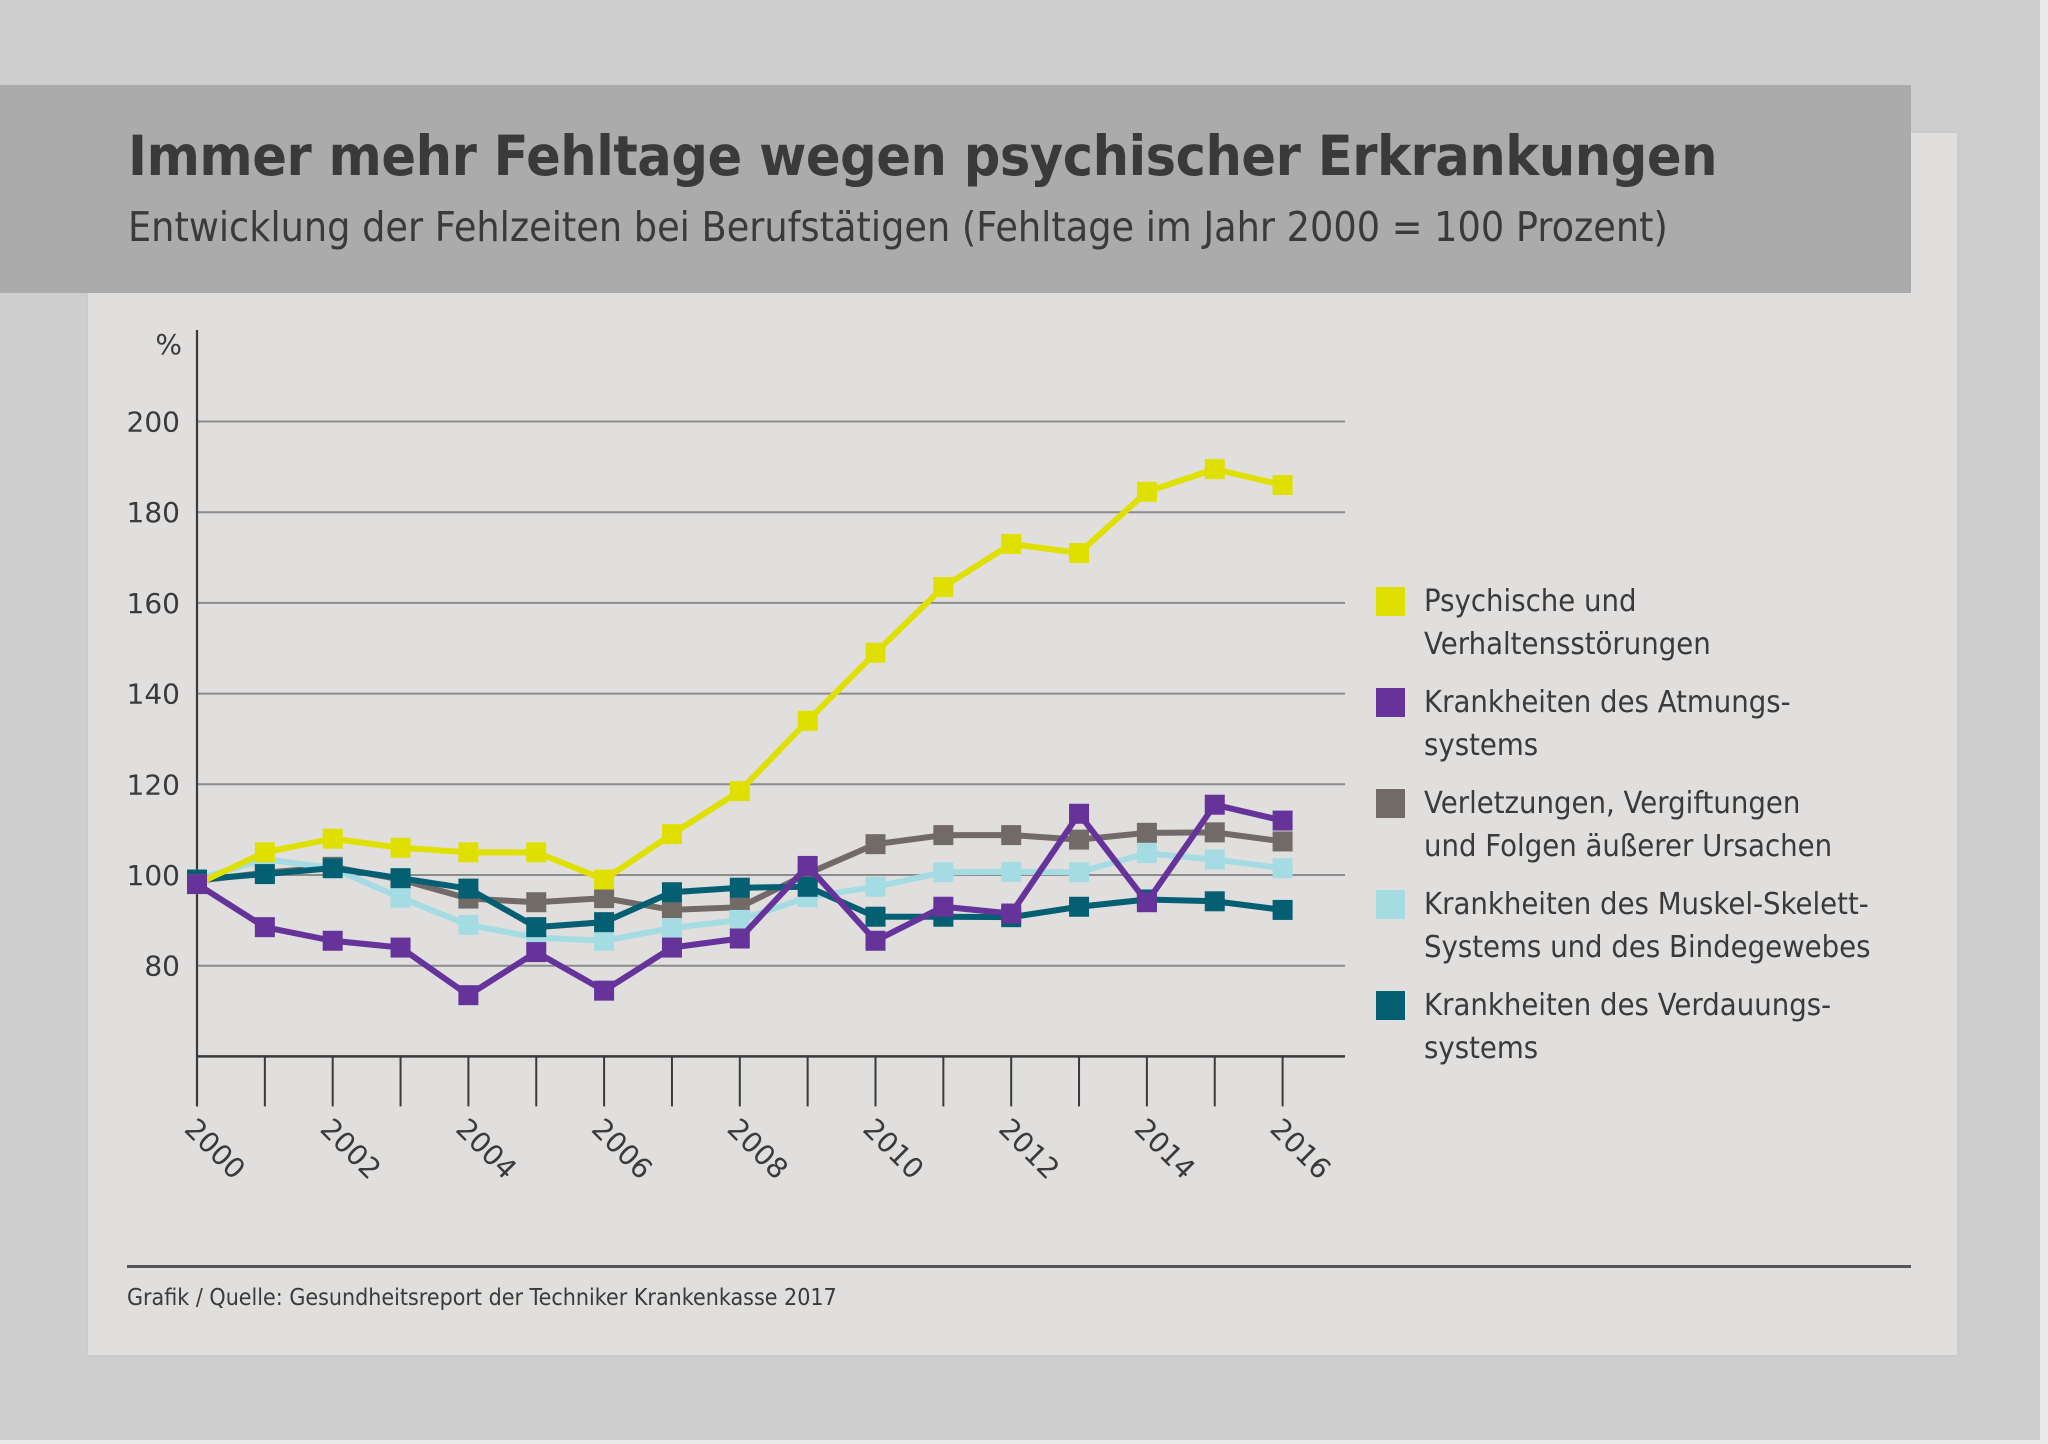 The image size is (2048, 1444). I want to click on y-tick-label: 120, so click(153, 784).